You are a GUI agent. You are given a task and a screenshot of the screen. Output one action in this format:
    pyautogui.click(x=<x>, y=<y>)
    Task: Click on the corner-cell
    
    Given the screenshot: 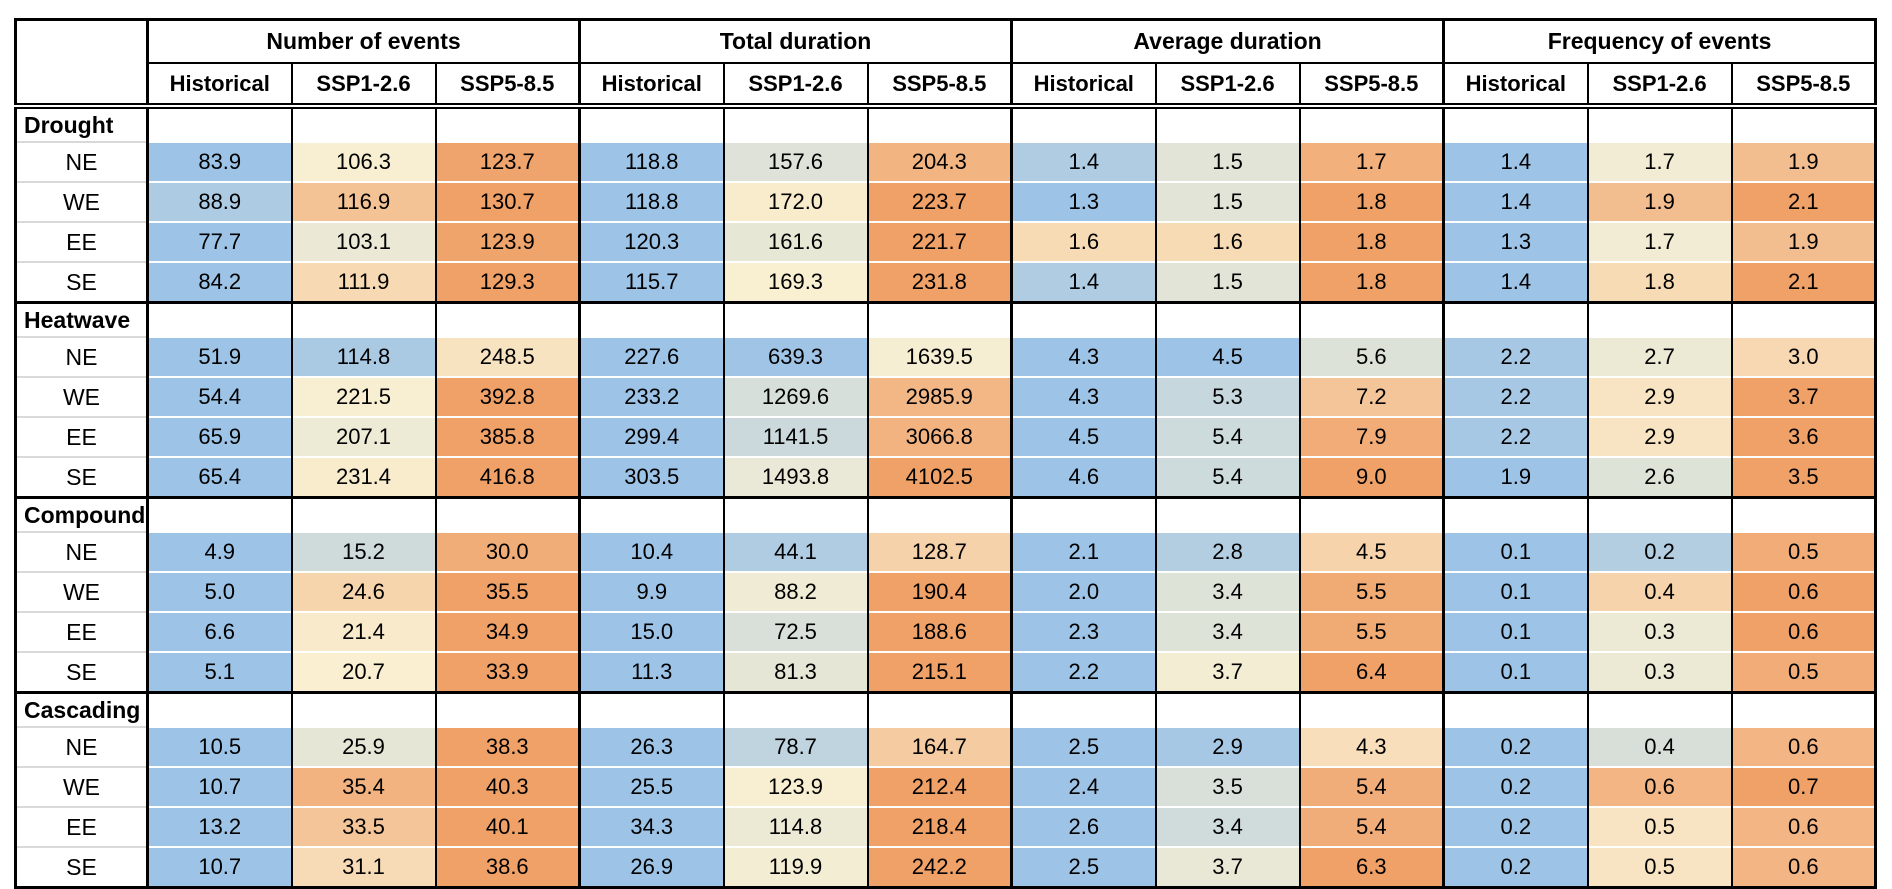 What is the action you would take?
    pyautogui.click(x=82, y=64)
    